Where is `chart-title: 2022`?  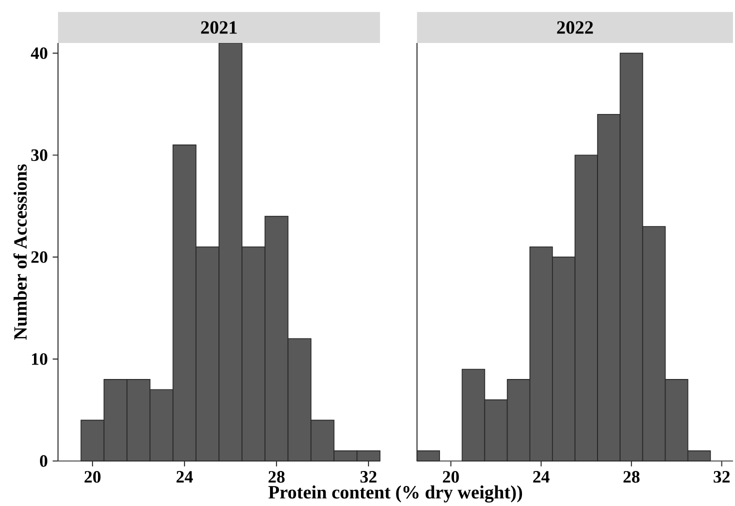
chart-title: 2022 is located at coordinates (575, 27).